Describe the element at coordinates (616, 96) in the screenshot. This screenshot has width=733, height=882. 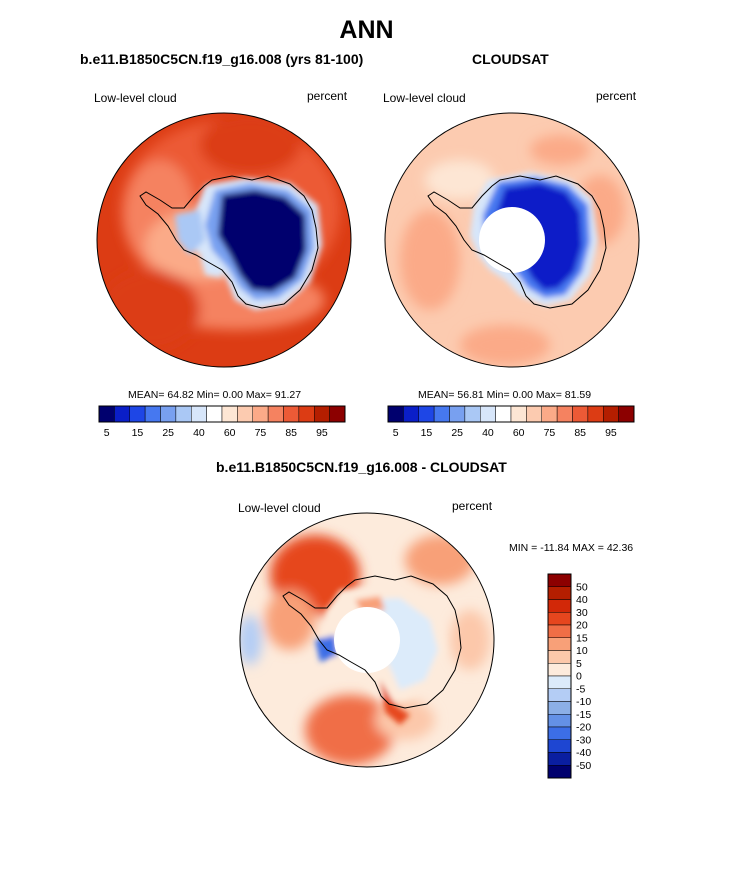
I see `panel2-right-label: percent` at that location.